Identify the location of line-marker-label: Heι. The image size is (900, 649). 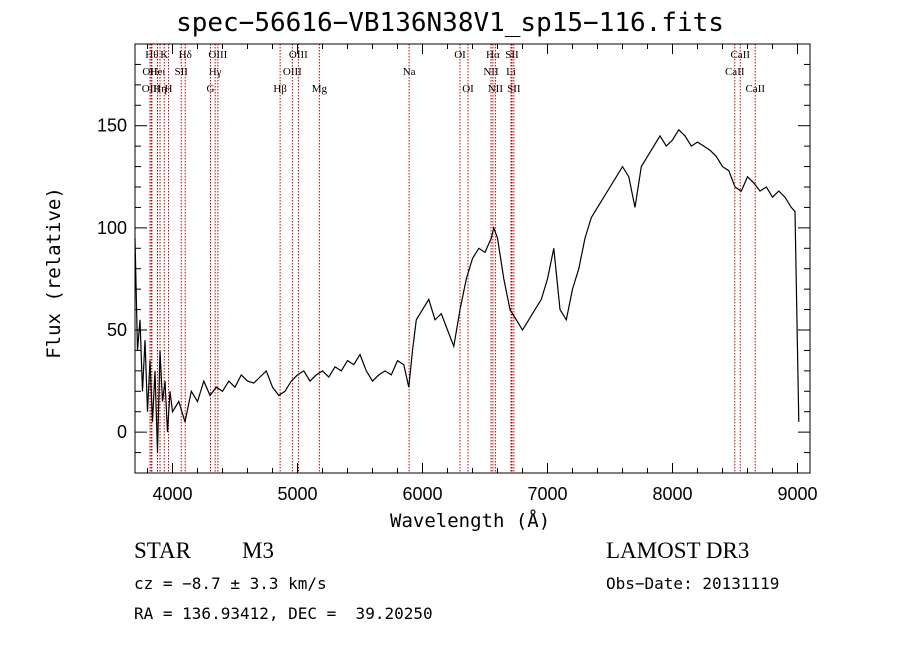
(158, 72).